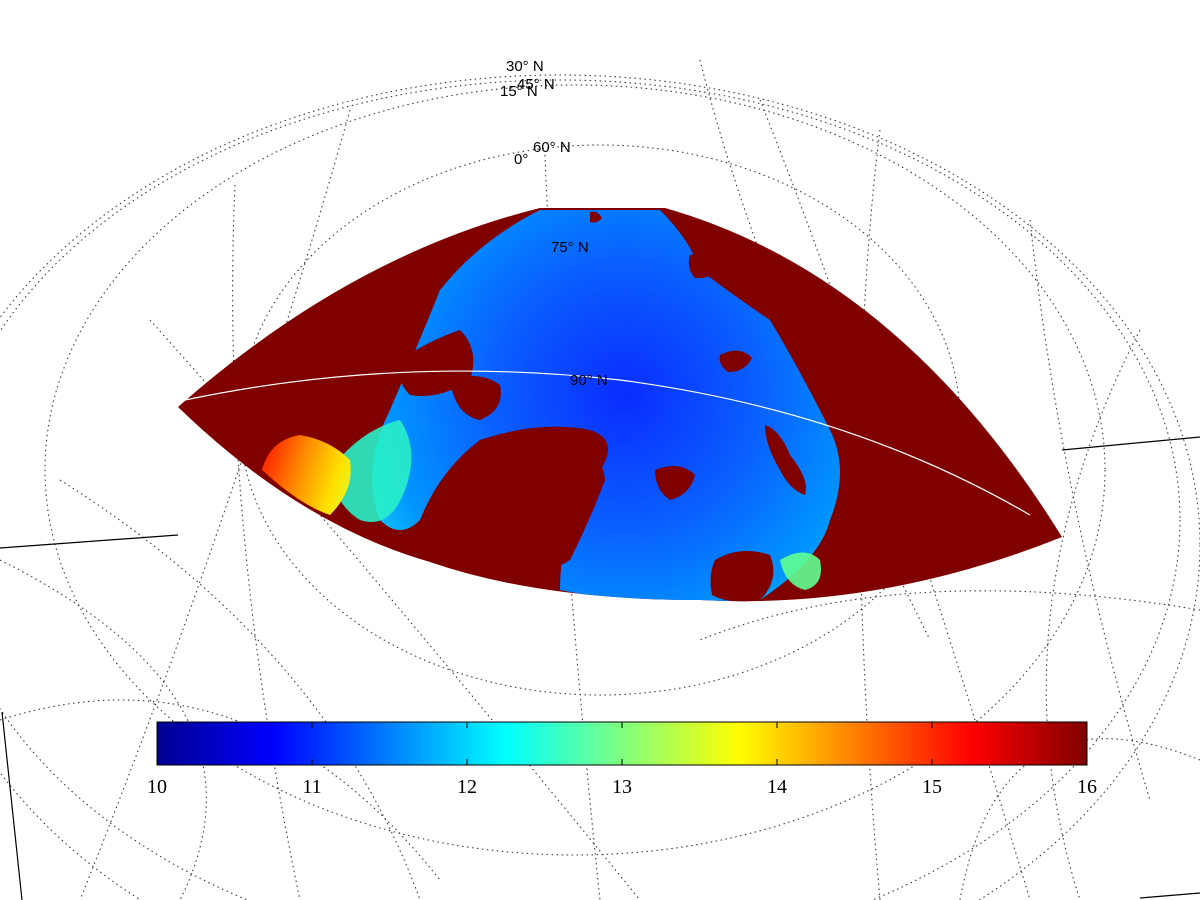 This screenshot has height=900, width=1200. What do you see at coordinates (570, 247) in the screenshot?
I see `lat-label-75: 75° N` at bounding box center [570, 247].